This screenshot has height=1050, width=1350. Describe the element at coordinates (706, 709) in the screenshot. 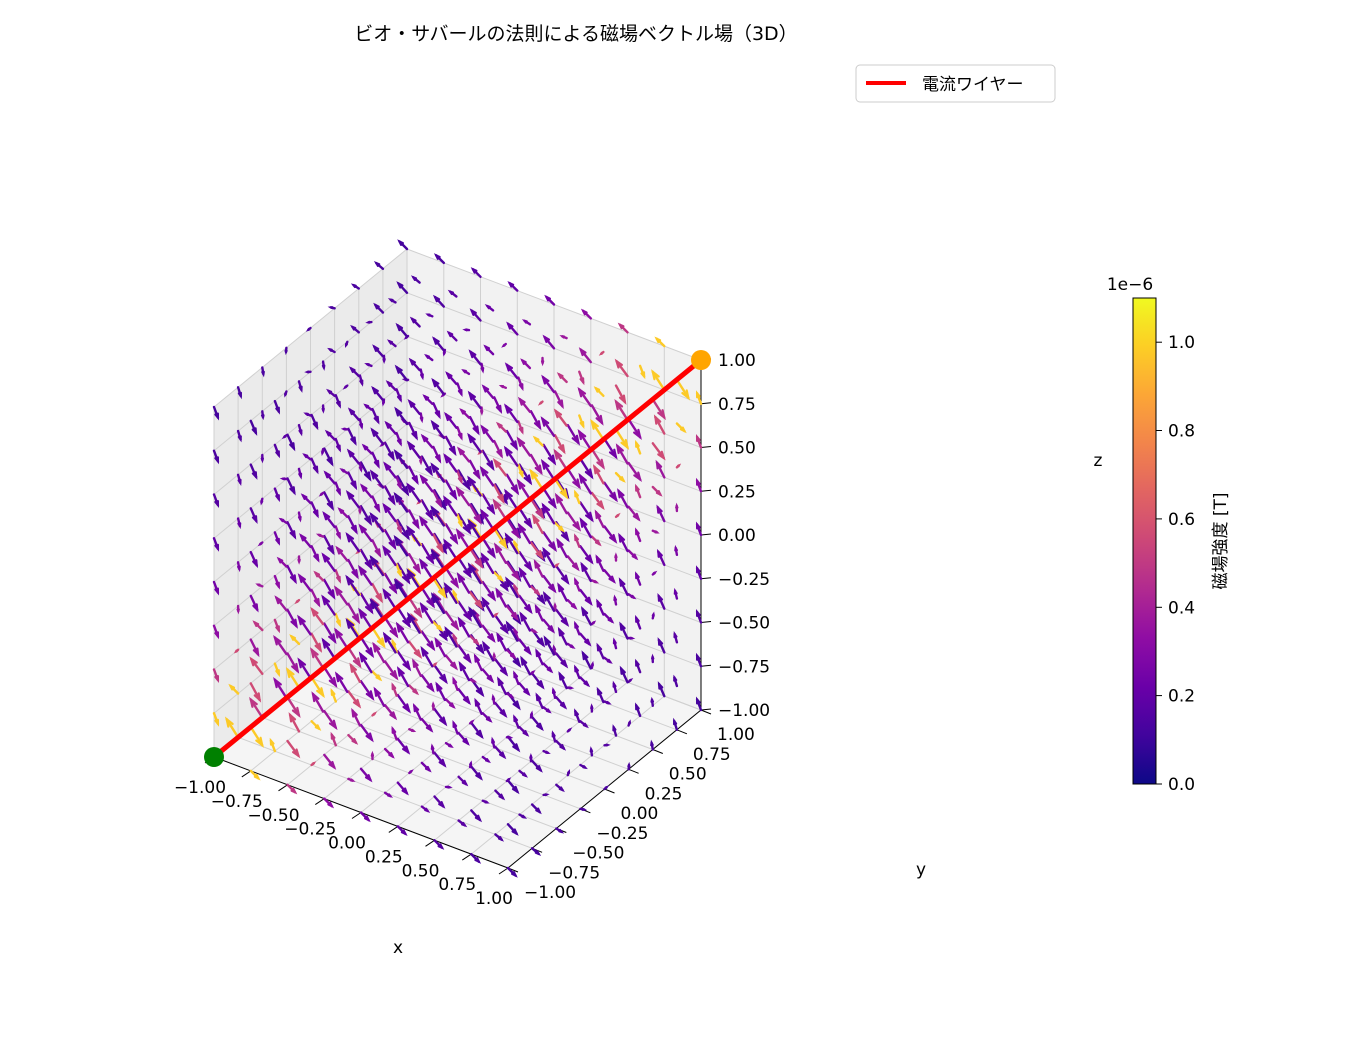

I see `z-tick-mark` at that location.